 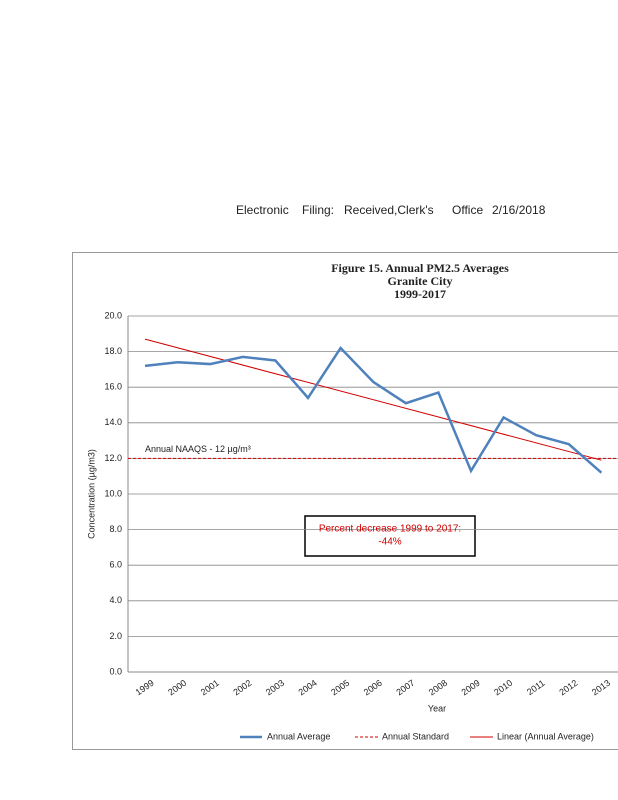 What do you see at coordinates (115, 671) in the screenshot?
I see `y-tick-label: 0.0` at bounding box center [115, 671].